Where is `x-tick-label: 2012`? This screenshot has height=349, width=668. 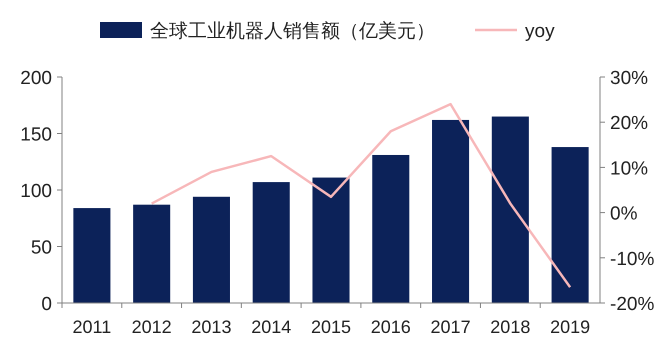
x-tick-label: 2012 is located at coordinates (152, 327).